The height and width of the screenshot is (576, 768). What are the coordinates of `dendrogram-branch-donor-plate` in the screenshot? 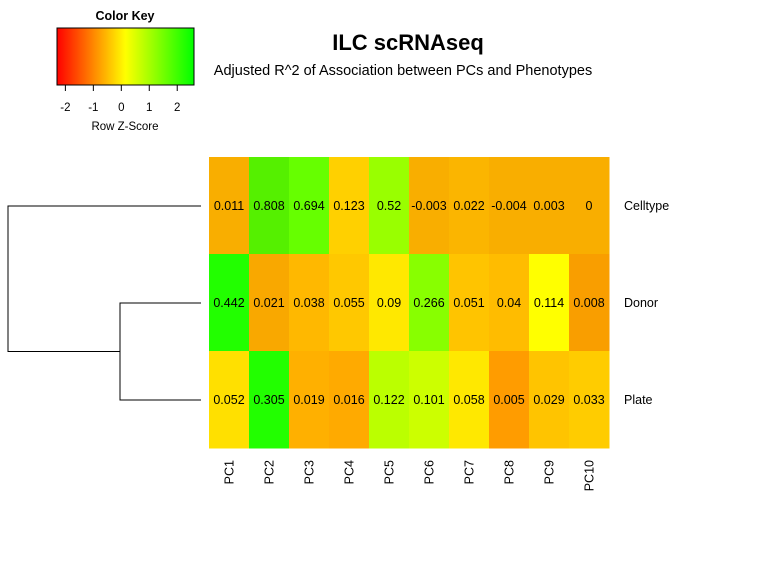 It's located at (160, 351).